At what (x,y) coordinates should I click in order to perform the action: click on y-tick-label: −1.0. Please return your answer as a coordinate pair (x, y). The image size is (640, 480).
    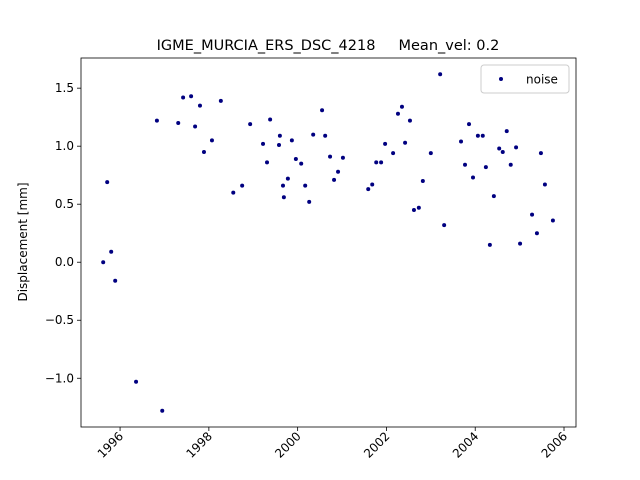
    Looking at the image, I should click on (59, 378).